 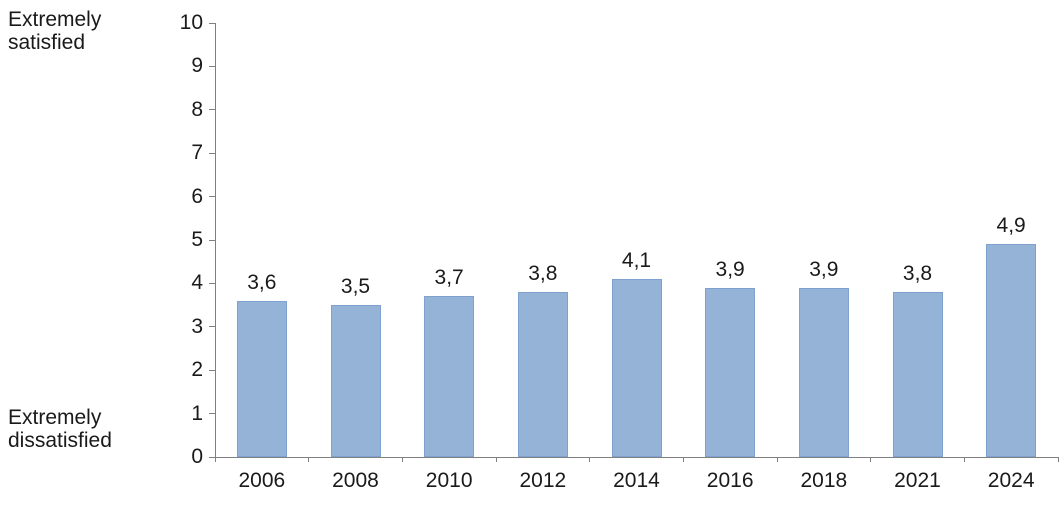 What do you see at coordinates (197, 326) in the screenshot?
I see `y-axis-tick-label: 3` at bounding box center [197, 326].